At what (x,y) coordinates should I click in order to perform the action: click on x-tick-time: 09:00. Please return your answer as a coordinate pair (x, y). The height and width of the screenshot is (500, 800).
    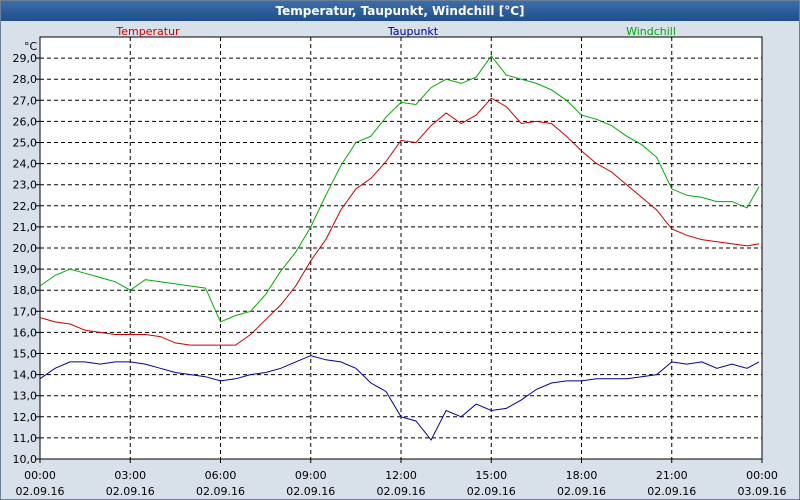
    Looking at the image, I should click on (311, 475).